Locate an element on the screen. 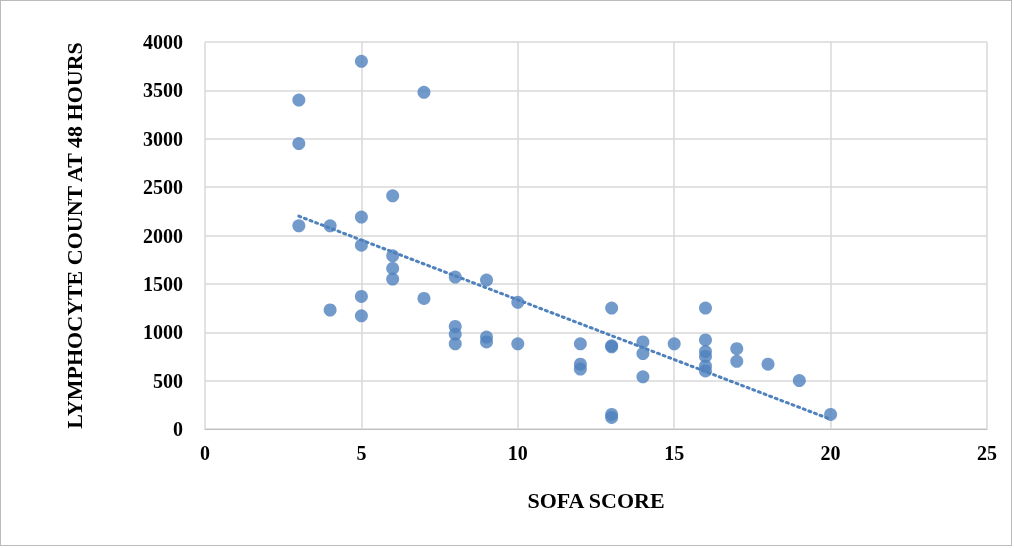 The image size is (1014, 548). y-tick-label: 500 is located at coordinates (168, 380).